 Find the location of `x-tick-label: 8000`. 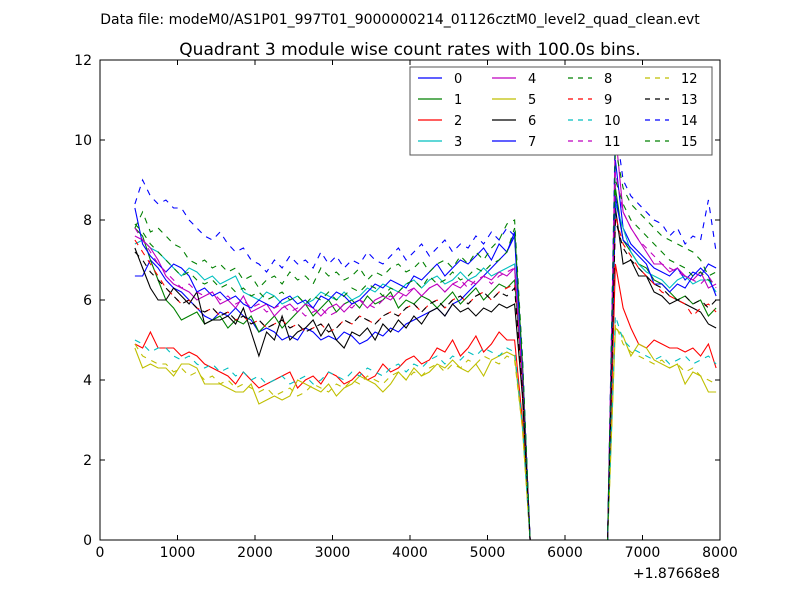

x-tick-label: 8000 is located at coordinates (720, 553).